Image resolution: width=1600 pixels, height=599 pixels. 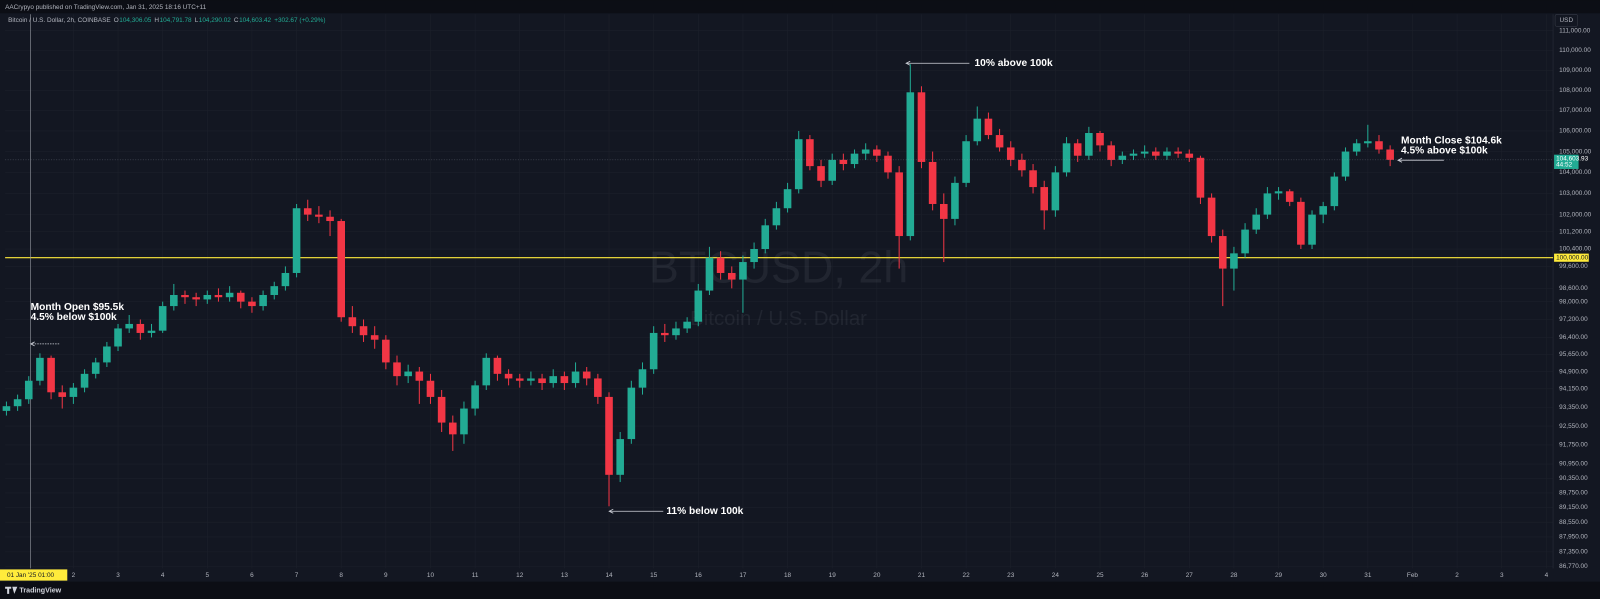 What do you see at coordinates (1412, 575) in the screenshot?
I see `x-tick-label: Feb` at bounding box center [1412, 575].